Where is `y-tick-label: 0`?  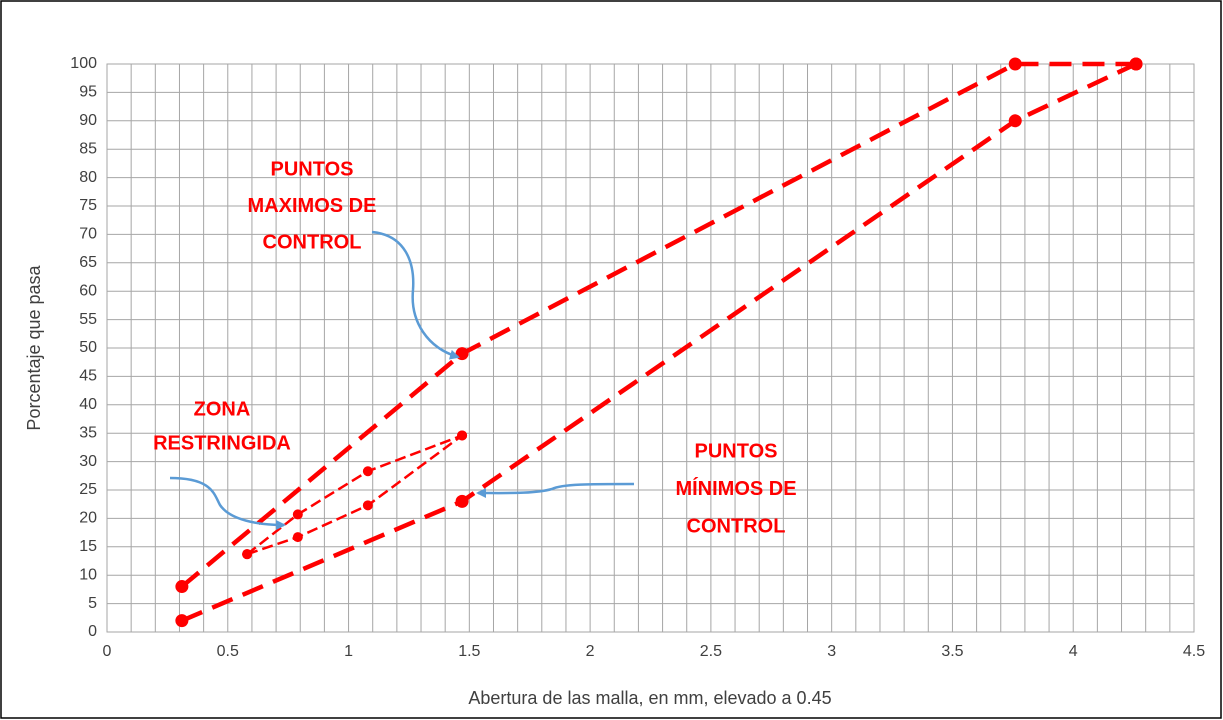 y-tick-label: 0 is located at coordinates (92, 631).